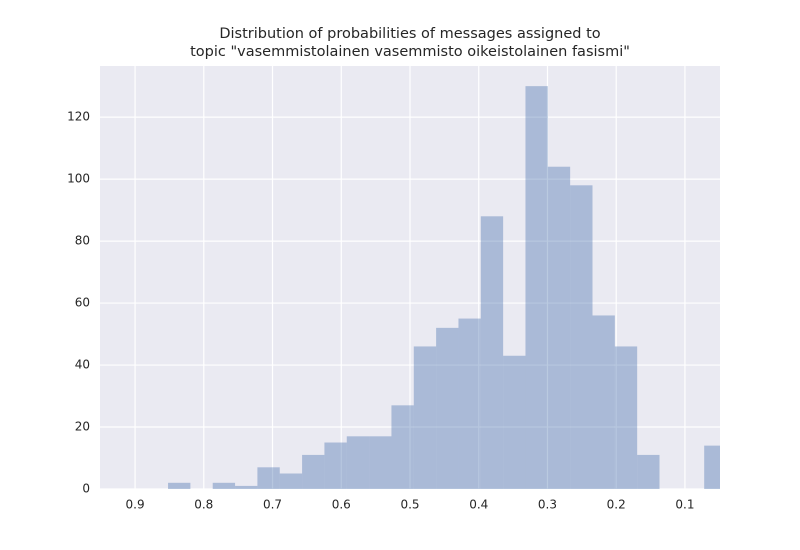 This screenshot has height=550, width=800. I want to click on x-tick-label: 0.8, so click(203, 505).